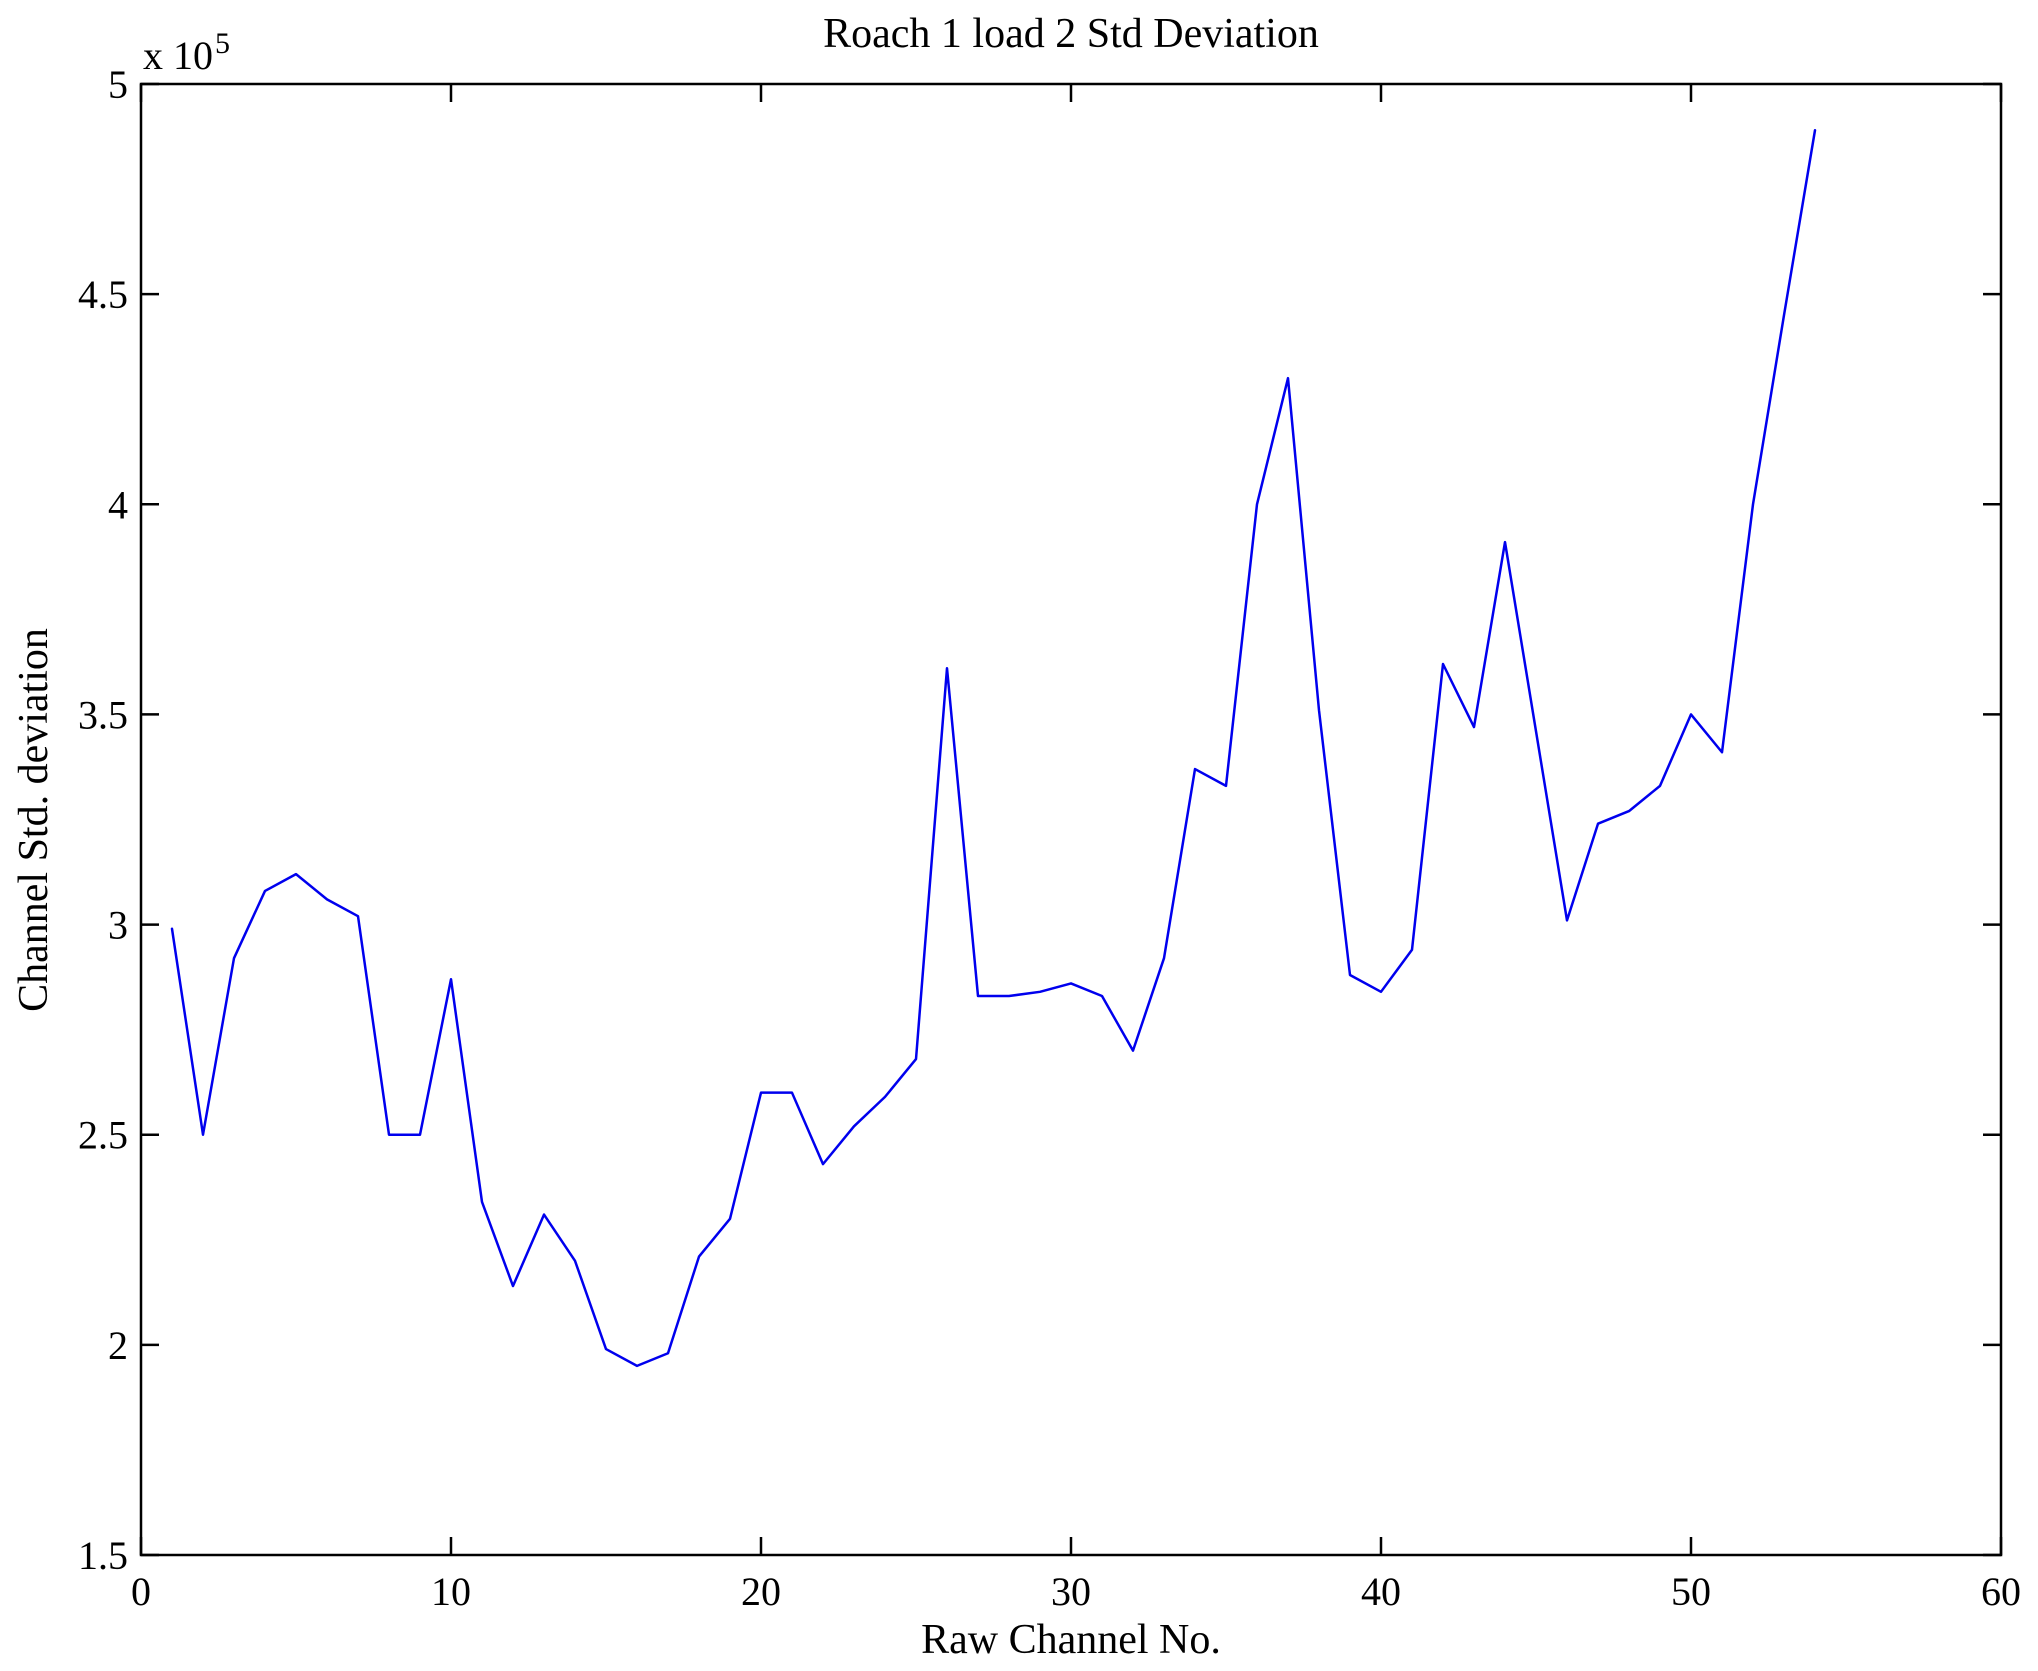  What do you see at coordinates (103, 714) in the screenshot?
I see `y-tick-label: 3.5` at bounding box center [103, 714].